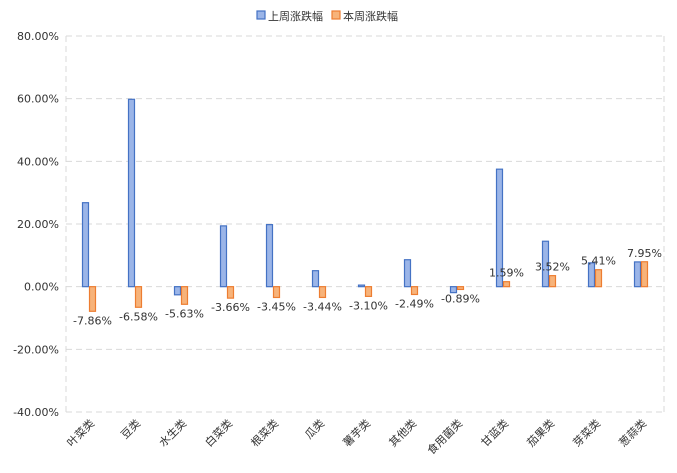 This screenshot has width=677, height=473. I want to click on data-label: -3.10%, so click(368, 305).